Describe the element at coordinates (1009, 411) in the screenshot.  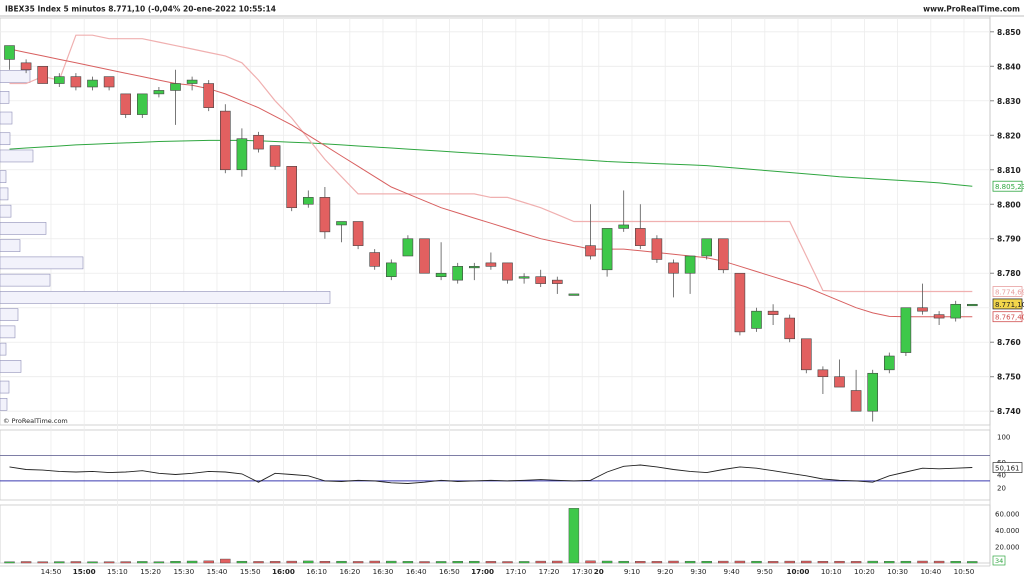
I see `price-tick-label: 8.740` at that location.